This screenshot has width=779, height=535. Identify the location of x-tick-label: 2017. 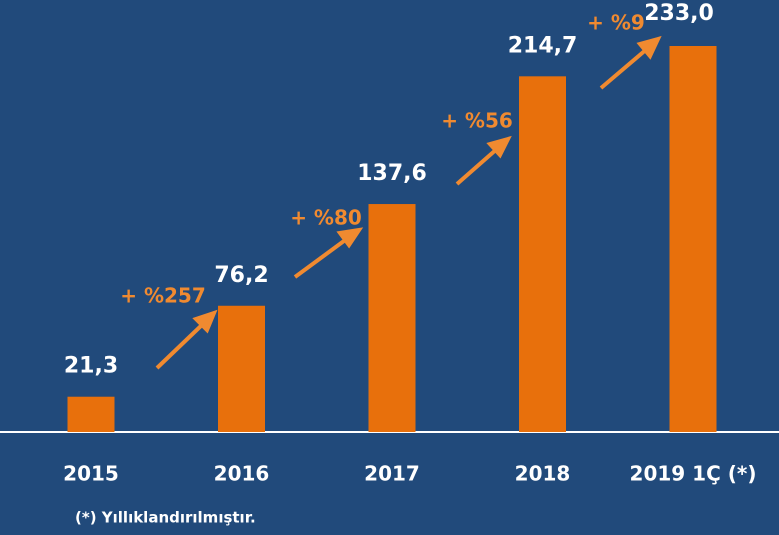
(392, 474).